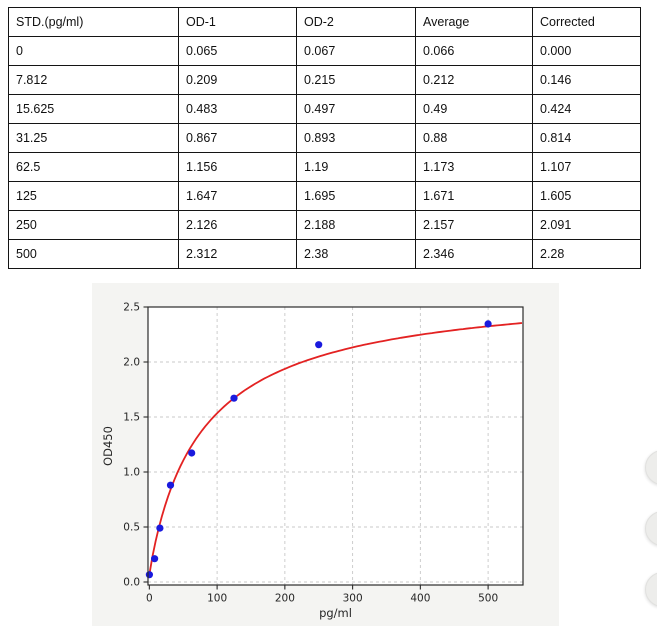  What do you see at coordinates (237, 225) in the screenshot?
I see `table-cell: 2.126` at bounding box center [237, 225].